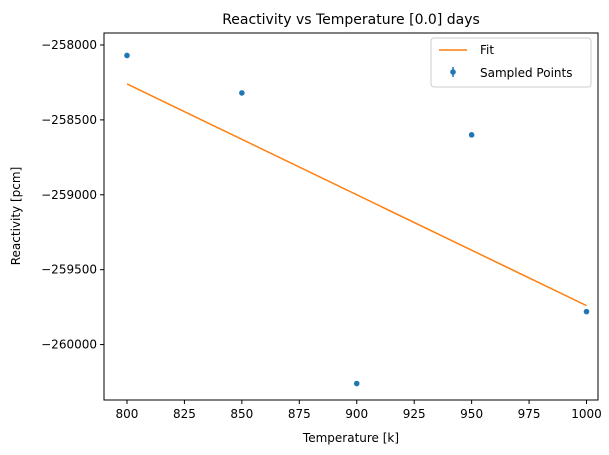 The width and height of the screenshot is (609, 455). Describe the element at coordinates (69, 270) in the screenshot. I see `y-tick-label: −259500` at that location.